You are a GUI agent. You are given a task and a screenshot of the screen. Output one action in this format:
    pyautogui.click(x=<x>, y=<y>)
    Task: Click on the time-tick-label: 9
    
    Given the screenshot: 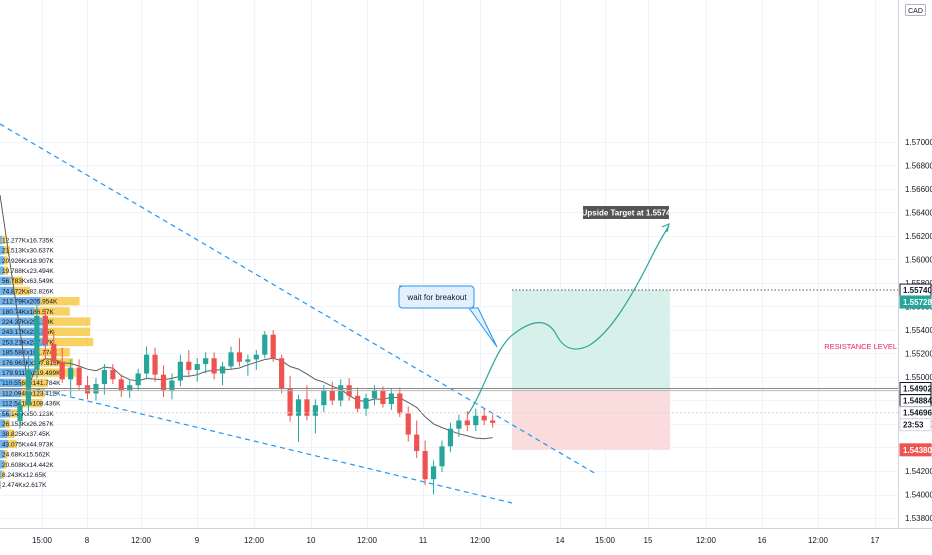 What is the action you would take?
    pyautogui.click(x=197, y=540)
    